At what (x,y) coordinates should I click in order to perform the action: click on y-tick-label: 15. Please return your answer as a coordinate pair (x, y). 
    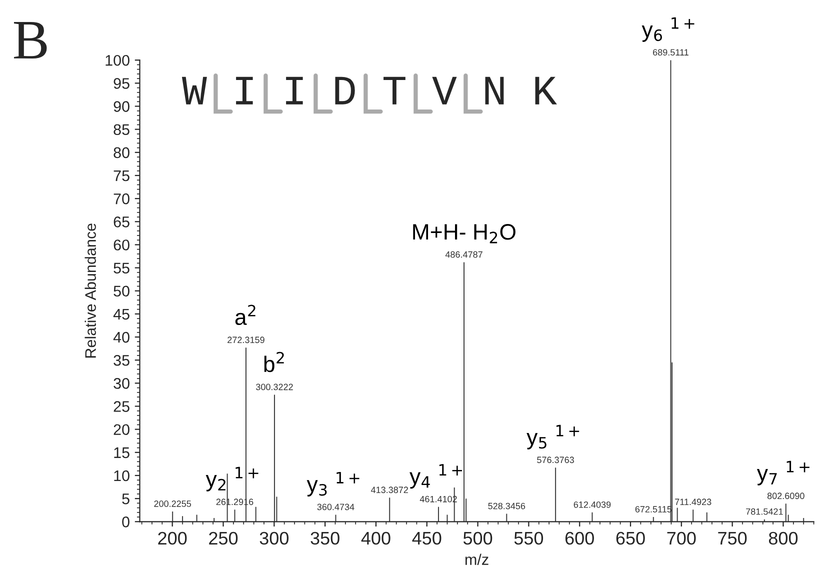
    Looking at the image, I should click on (122, 452).